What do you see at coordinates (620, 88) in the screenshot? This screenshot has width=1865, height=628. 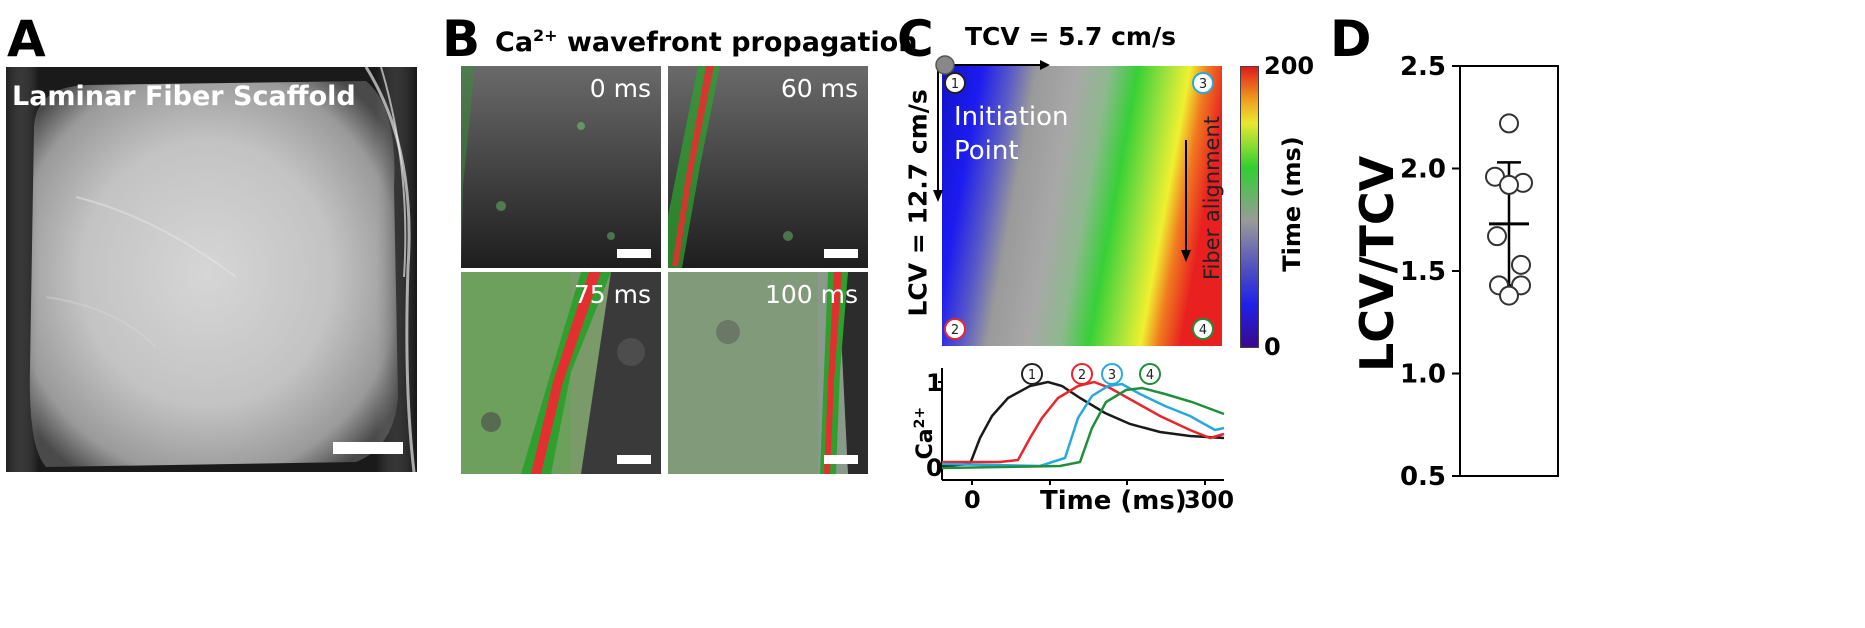 I see `frame-0ms-label: 0 ms` at bounding box center [620, 88].